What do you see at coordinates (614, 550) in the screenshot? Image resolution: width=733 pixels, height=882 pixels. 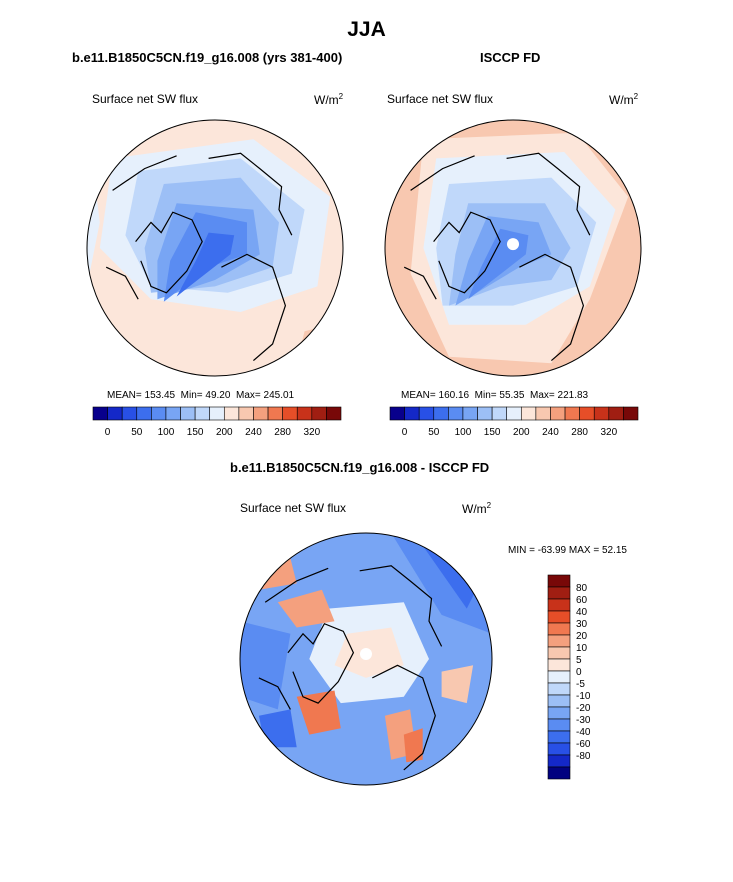 I see `diff-max-value: 52.15` at bounding box center [614, 550].